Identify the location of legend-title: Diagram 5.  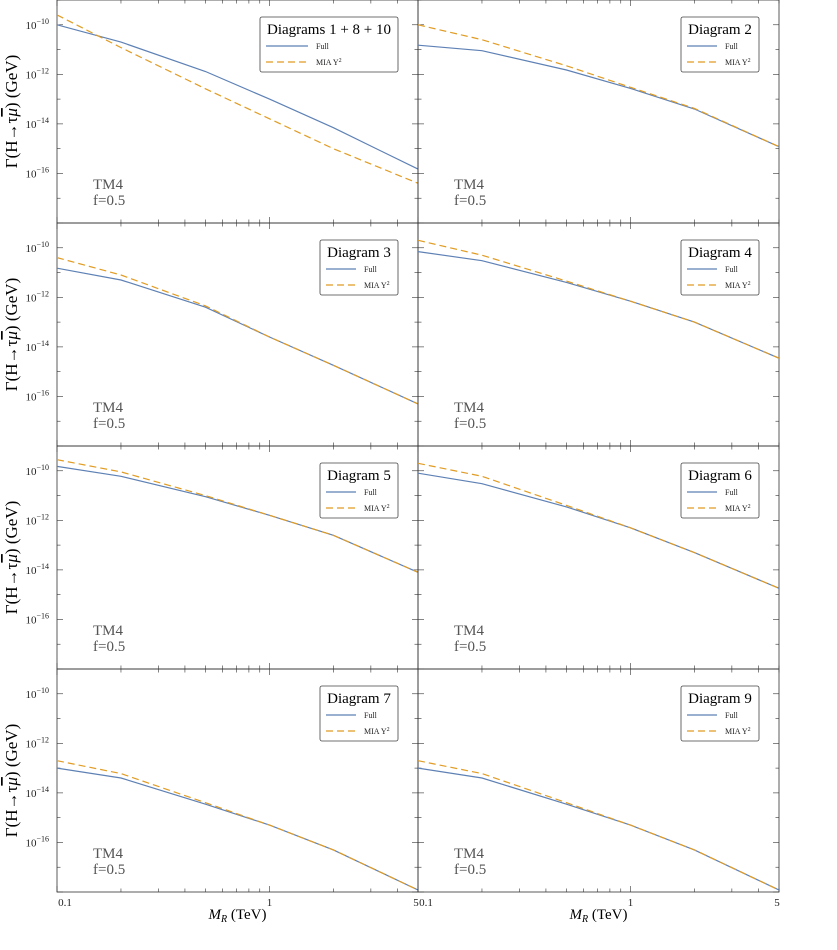
(359, 476).